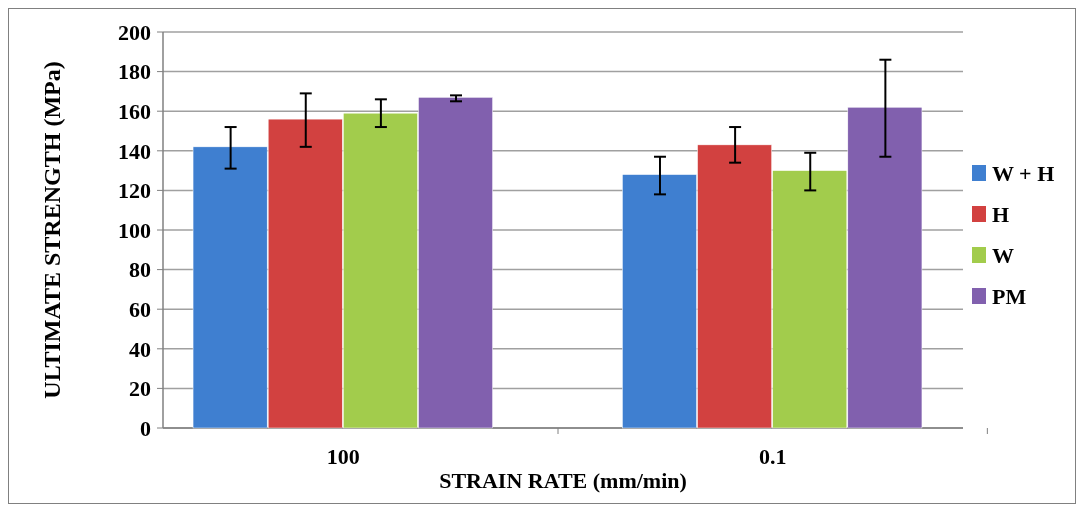  What do you see at coordinates (140, 349) in the screenshot?
I see `y-tick-label: 40` at bounding box center [140, 349].